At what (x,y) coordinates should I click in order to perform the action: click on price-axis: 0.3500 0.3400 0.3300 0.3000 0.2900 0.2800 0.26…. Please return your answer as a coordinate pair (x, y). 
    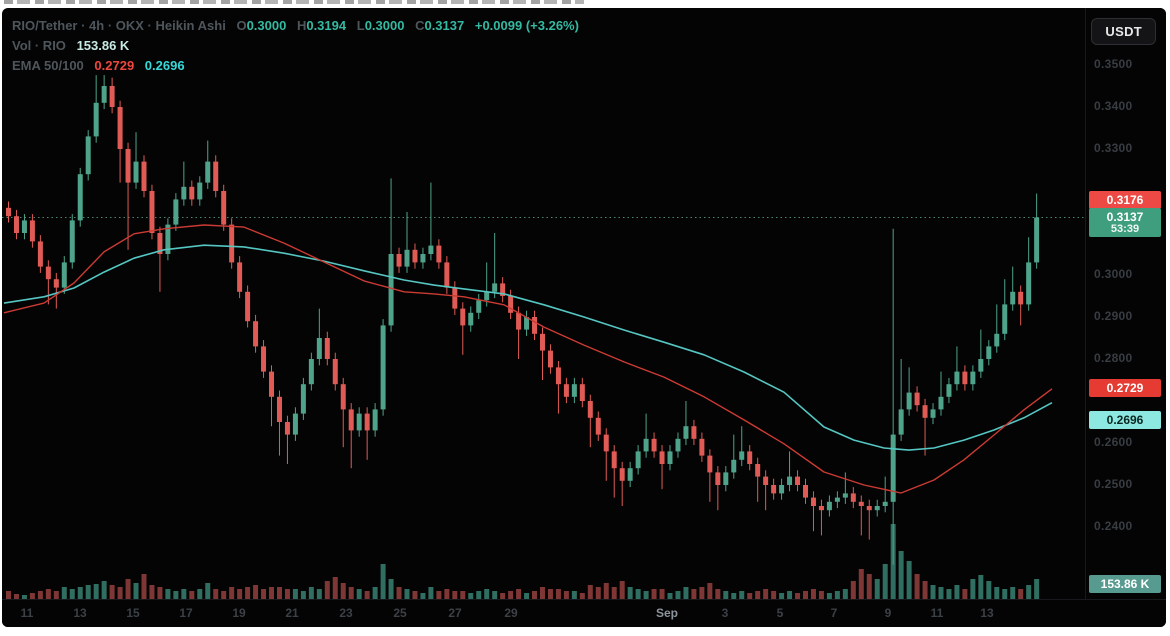
    Looking at the image, I should click on (1125, 304).